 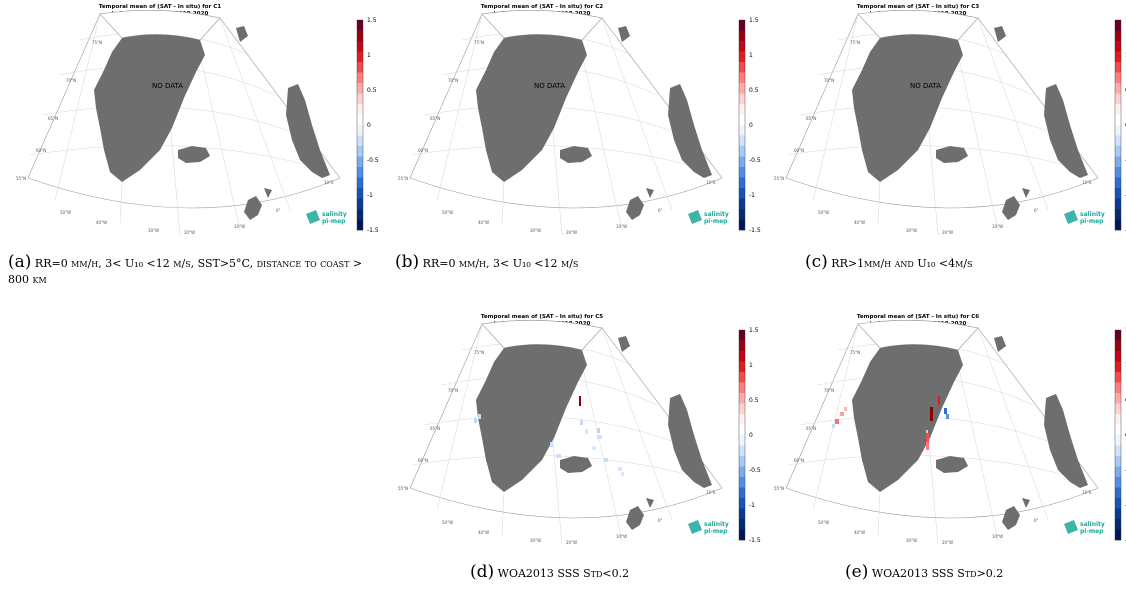 I want to click on caption-label: (c), so click(x=816, y=262).